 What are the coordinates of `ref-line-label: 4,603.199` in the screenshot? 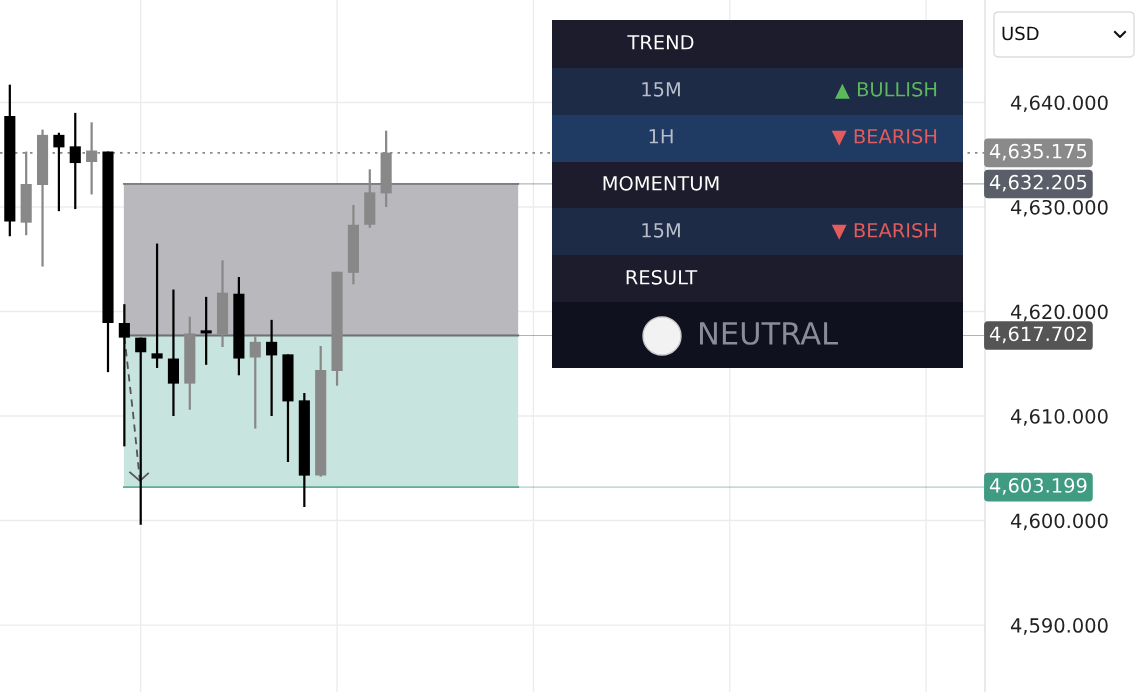 It's located at (1038, 486).